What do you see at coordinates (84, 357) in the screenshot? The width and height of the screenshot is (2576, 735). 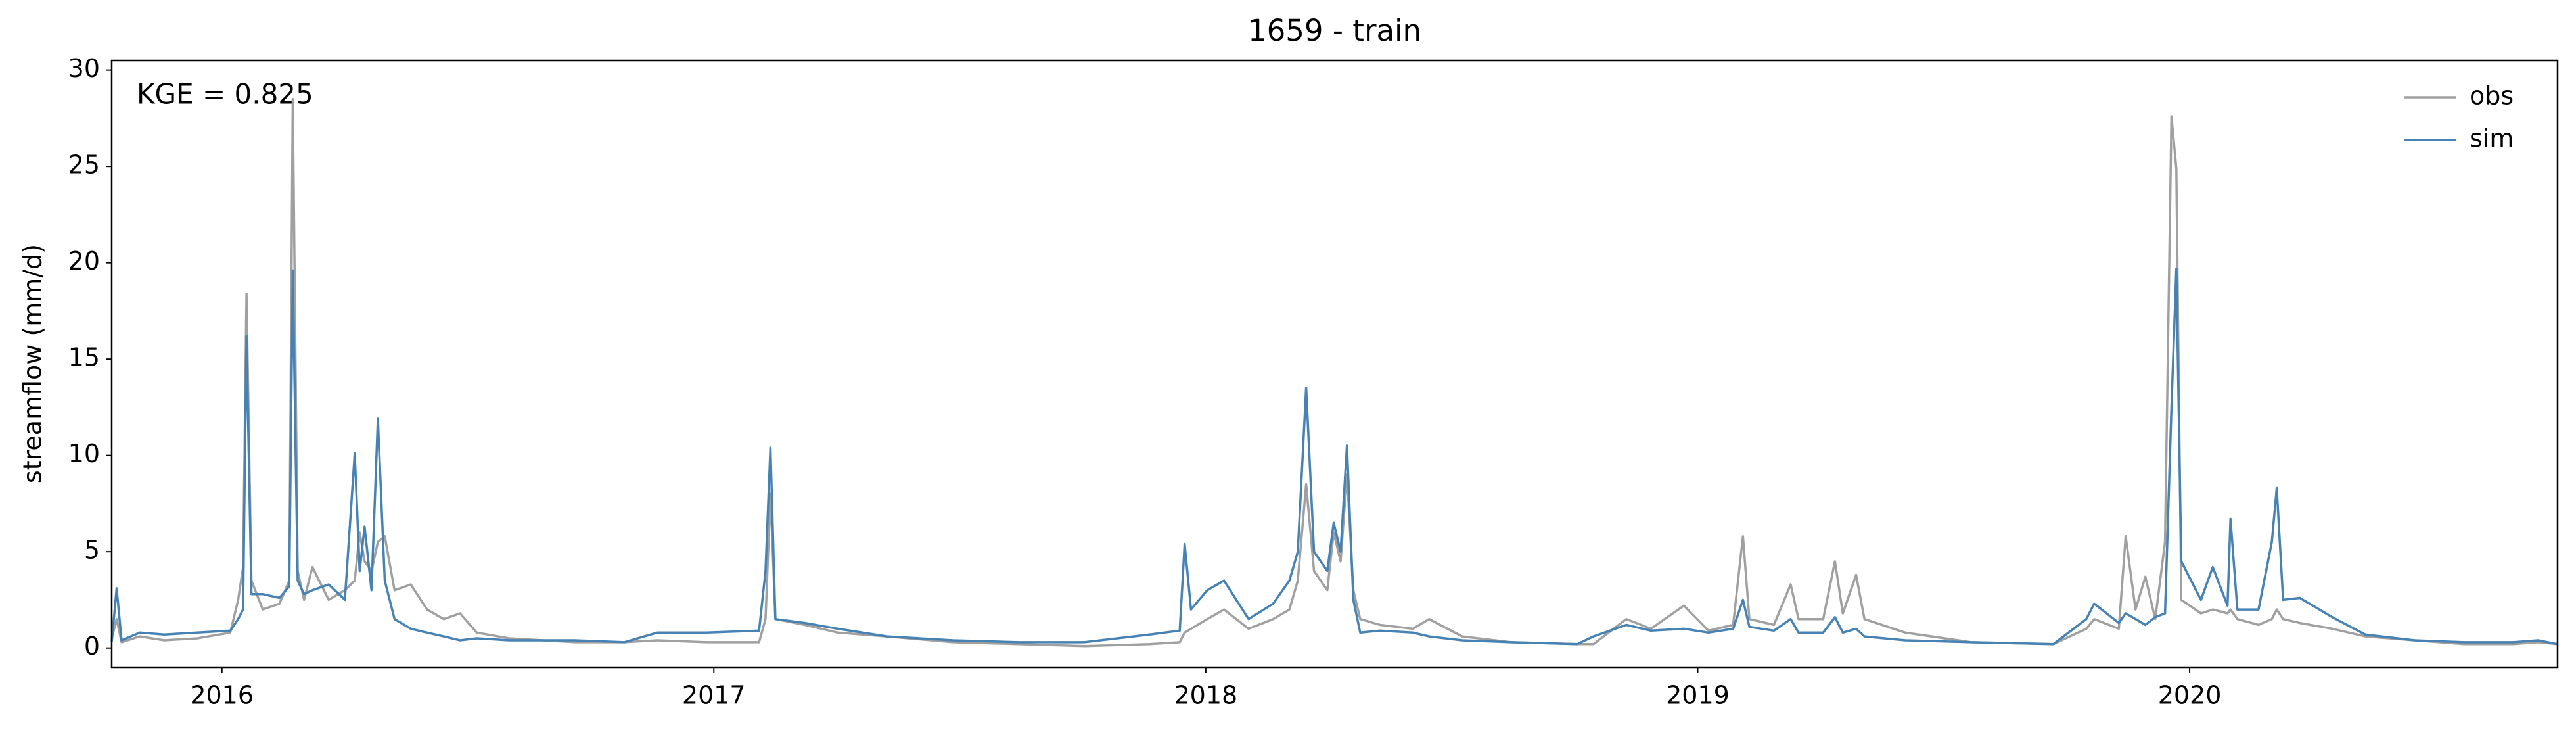 I see `y-tick-label: 15` at bounding box center [84, 357].